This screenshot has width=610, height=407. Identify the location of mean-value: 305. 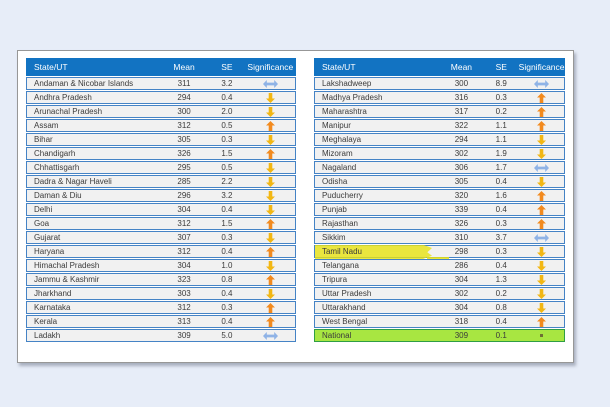
(461, 181).